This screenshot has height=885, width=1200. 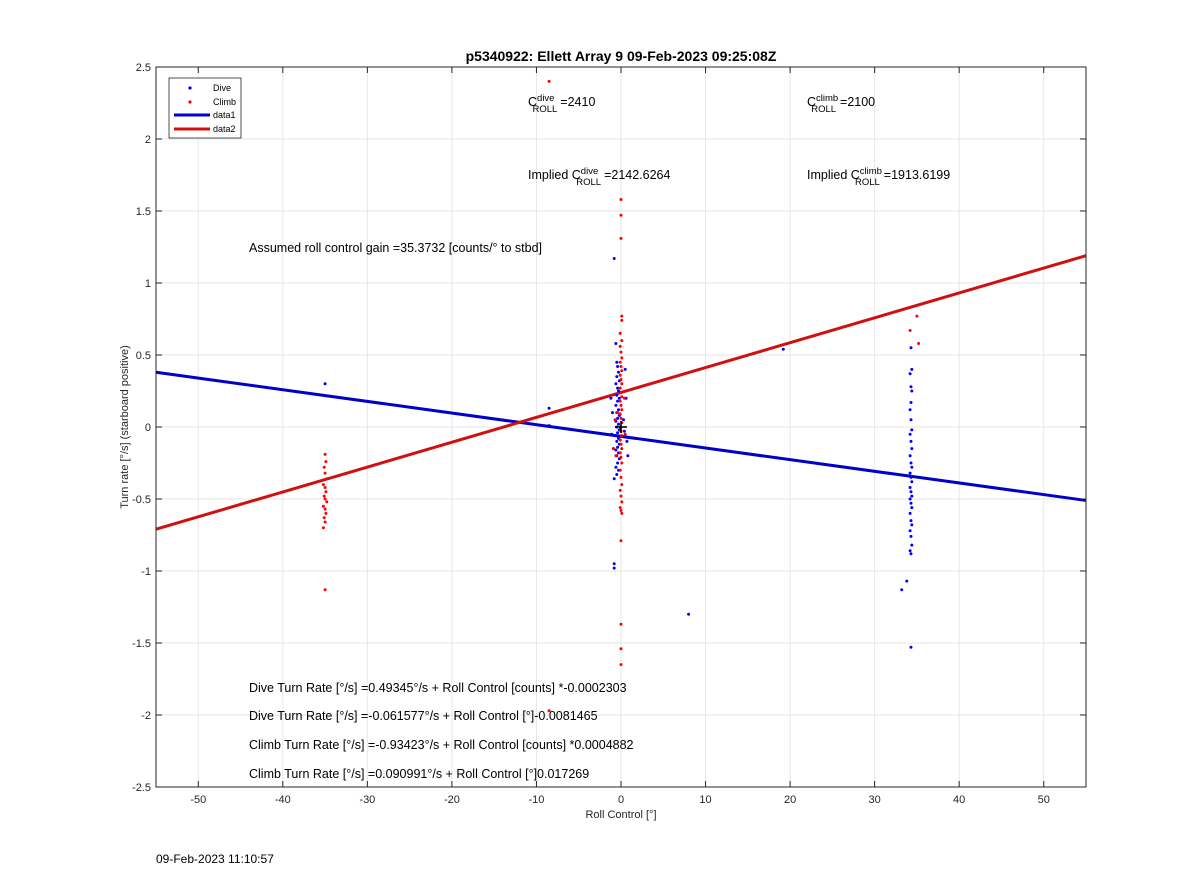 I want to click on legend-dive-marker, so click(x=190, y=88).